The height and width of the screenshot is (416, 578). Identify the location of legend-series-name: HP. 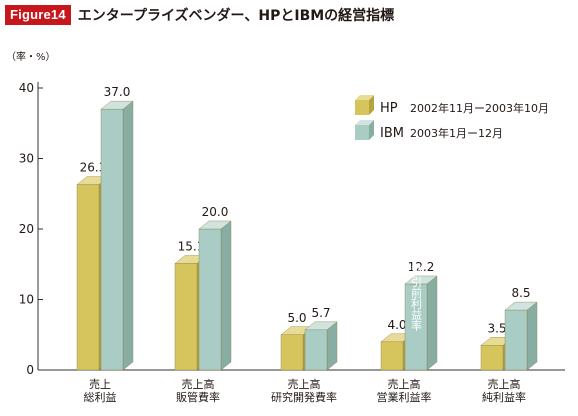
(389, 108).